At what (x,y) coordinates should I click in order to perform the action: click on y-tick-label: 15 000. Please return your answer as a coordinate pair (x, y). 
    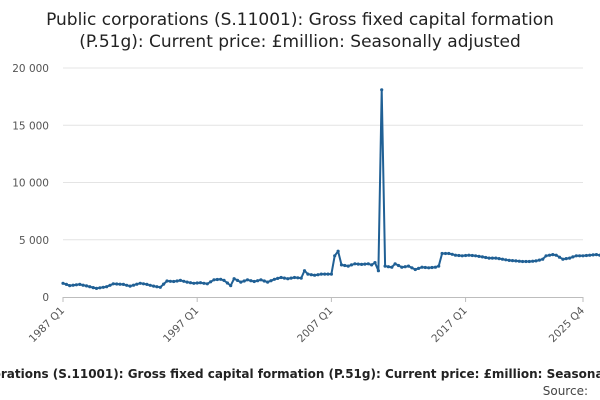
    Looking at the image, I should click on (30, 126).